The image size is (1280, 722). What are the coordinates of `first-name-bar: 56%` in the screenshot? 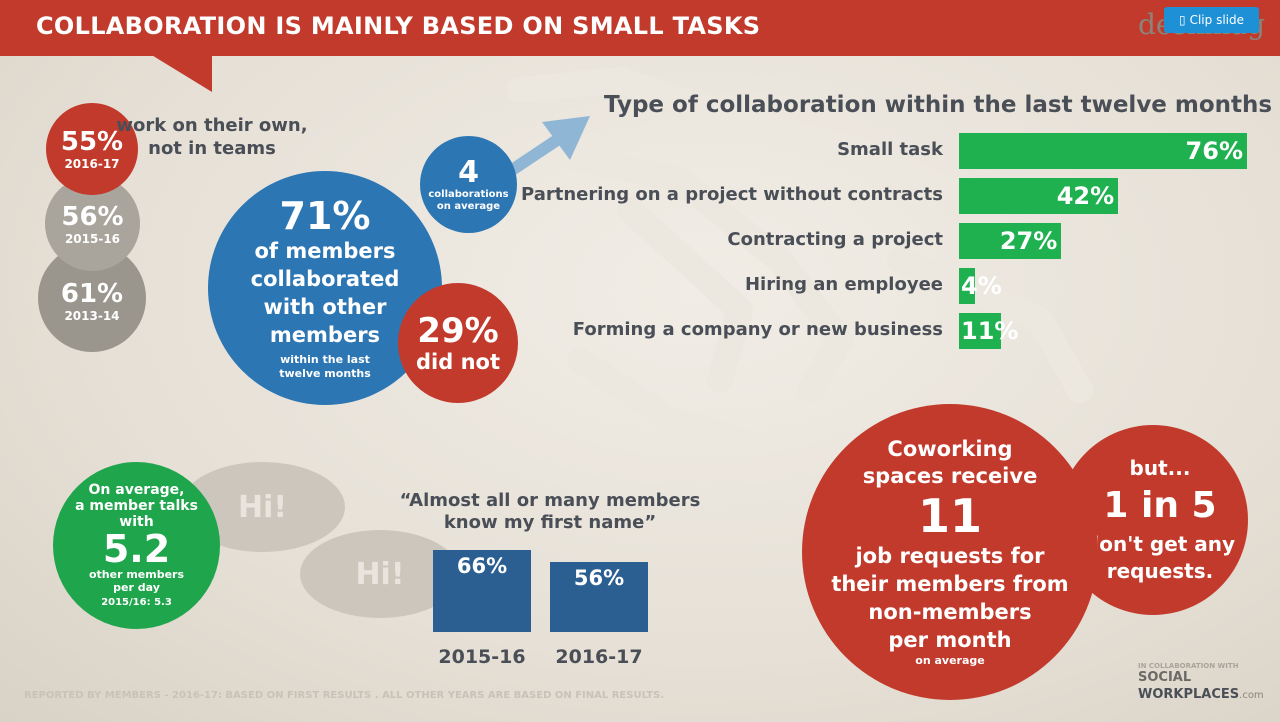 It's located at (599, 597).